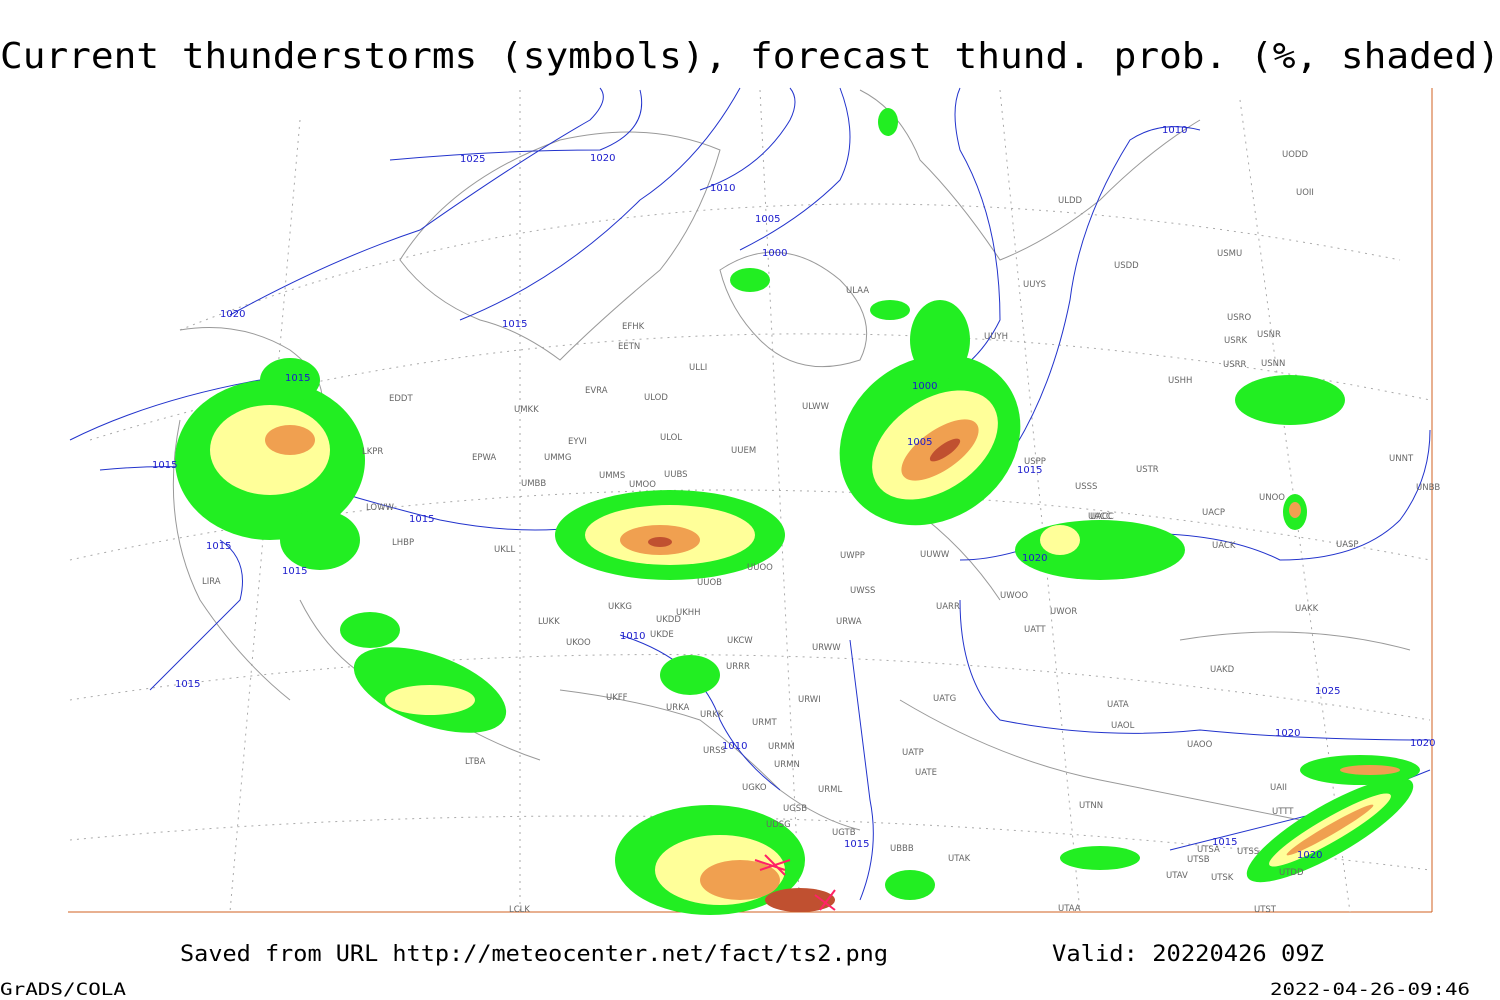  What do you see at coordinates (816, 407) in the screenshot?
I see `station-label: ULWW` at bounding box center [816, 407].